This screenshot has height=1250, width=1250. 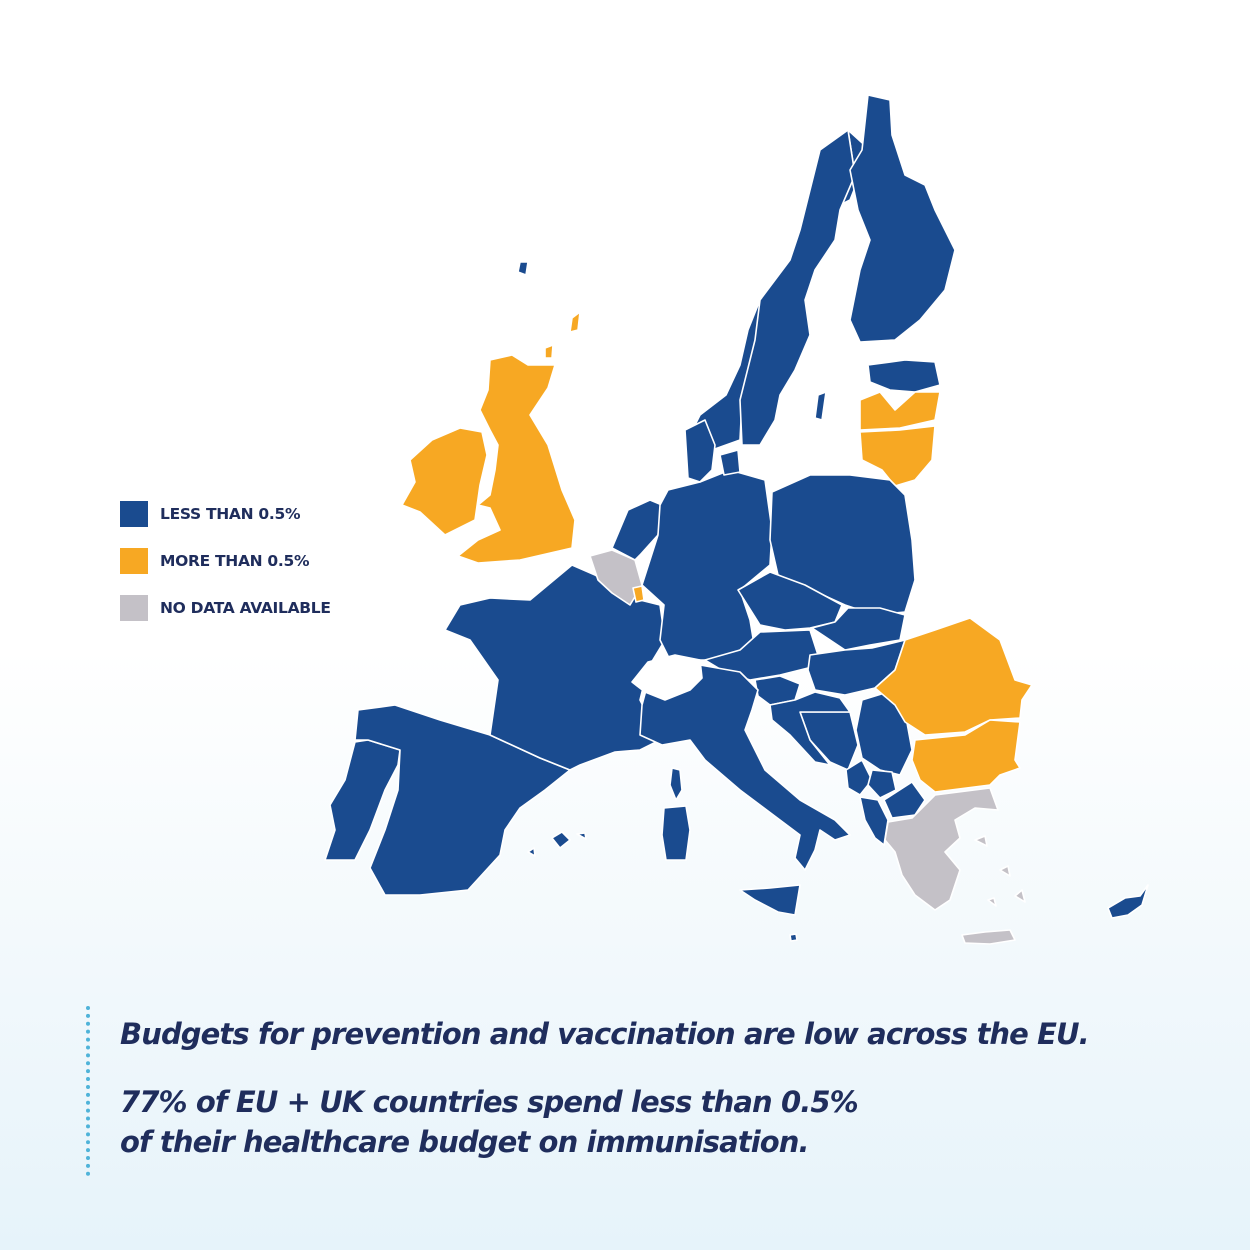 I want to click on legend-item-nodata: NO DATA AVAILABLE, so click(x=225, y=608).